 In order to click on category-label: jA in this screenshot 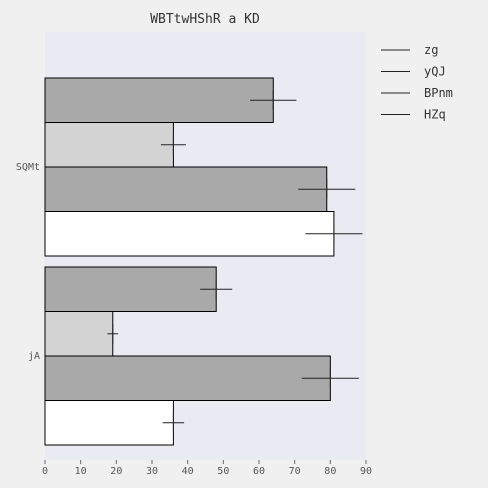, I will do `click(34, 356)`.